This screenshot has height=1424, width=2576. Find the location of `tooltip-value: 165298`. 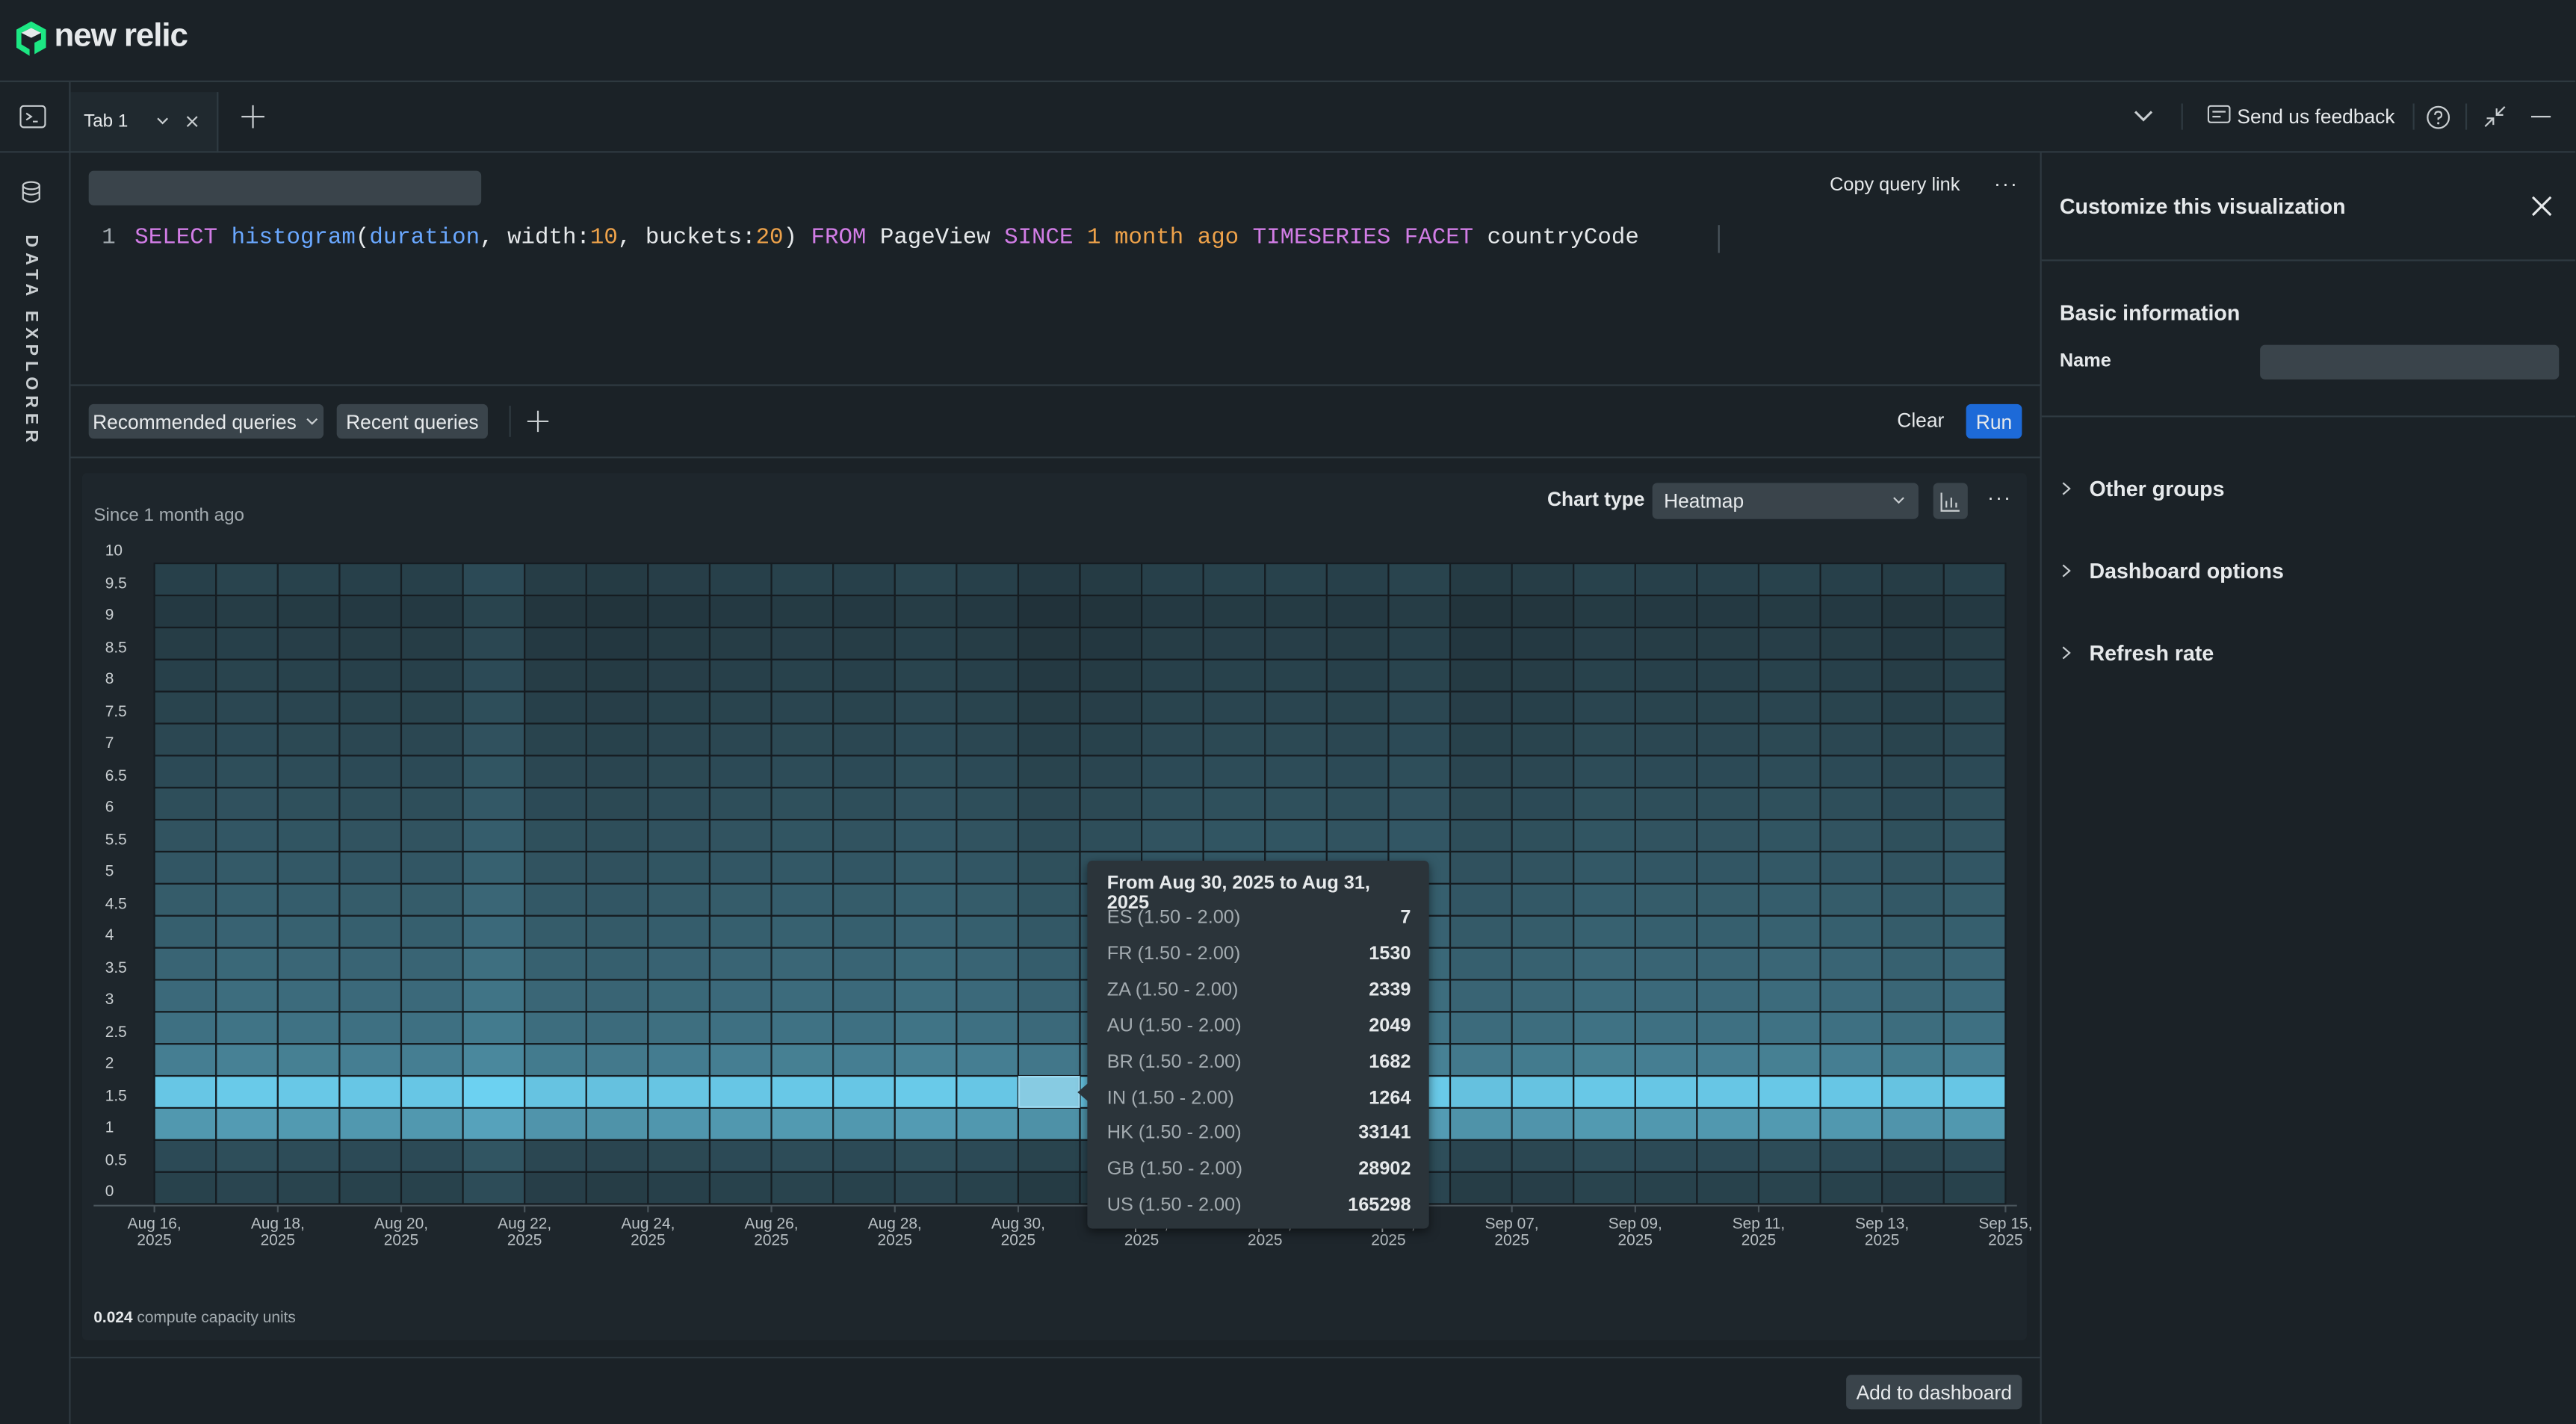

tooltip-value: 165298 is located at coordinates (1379, 1206).